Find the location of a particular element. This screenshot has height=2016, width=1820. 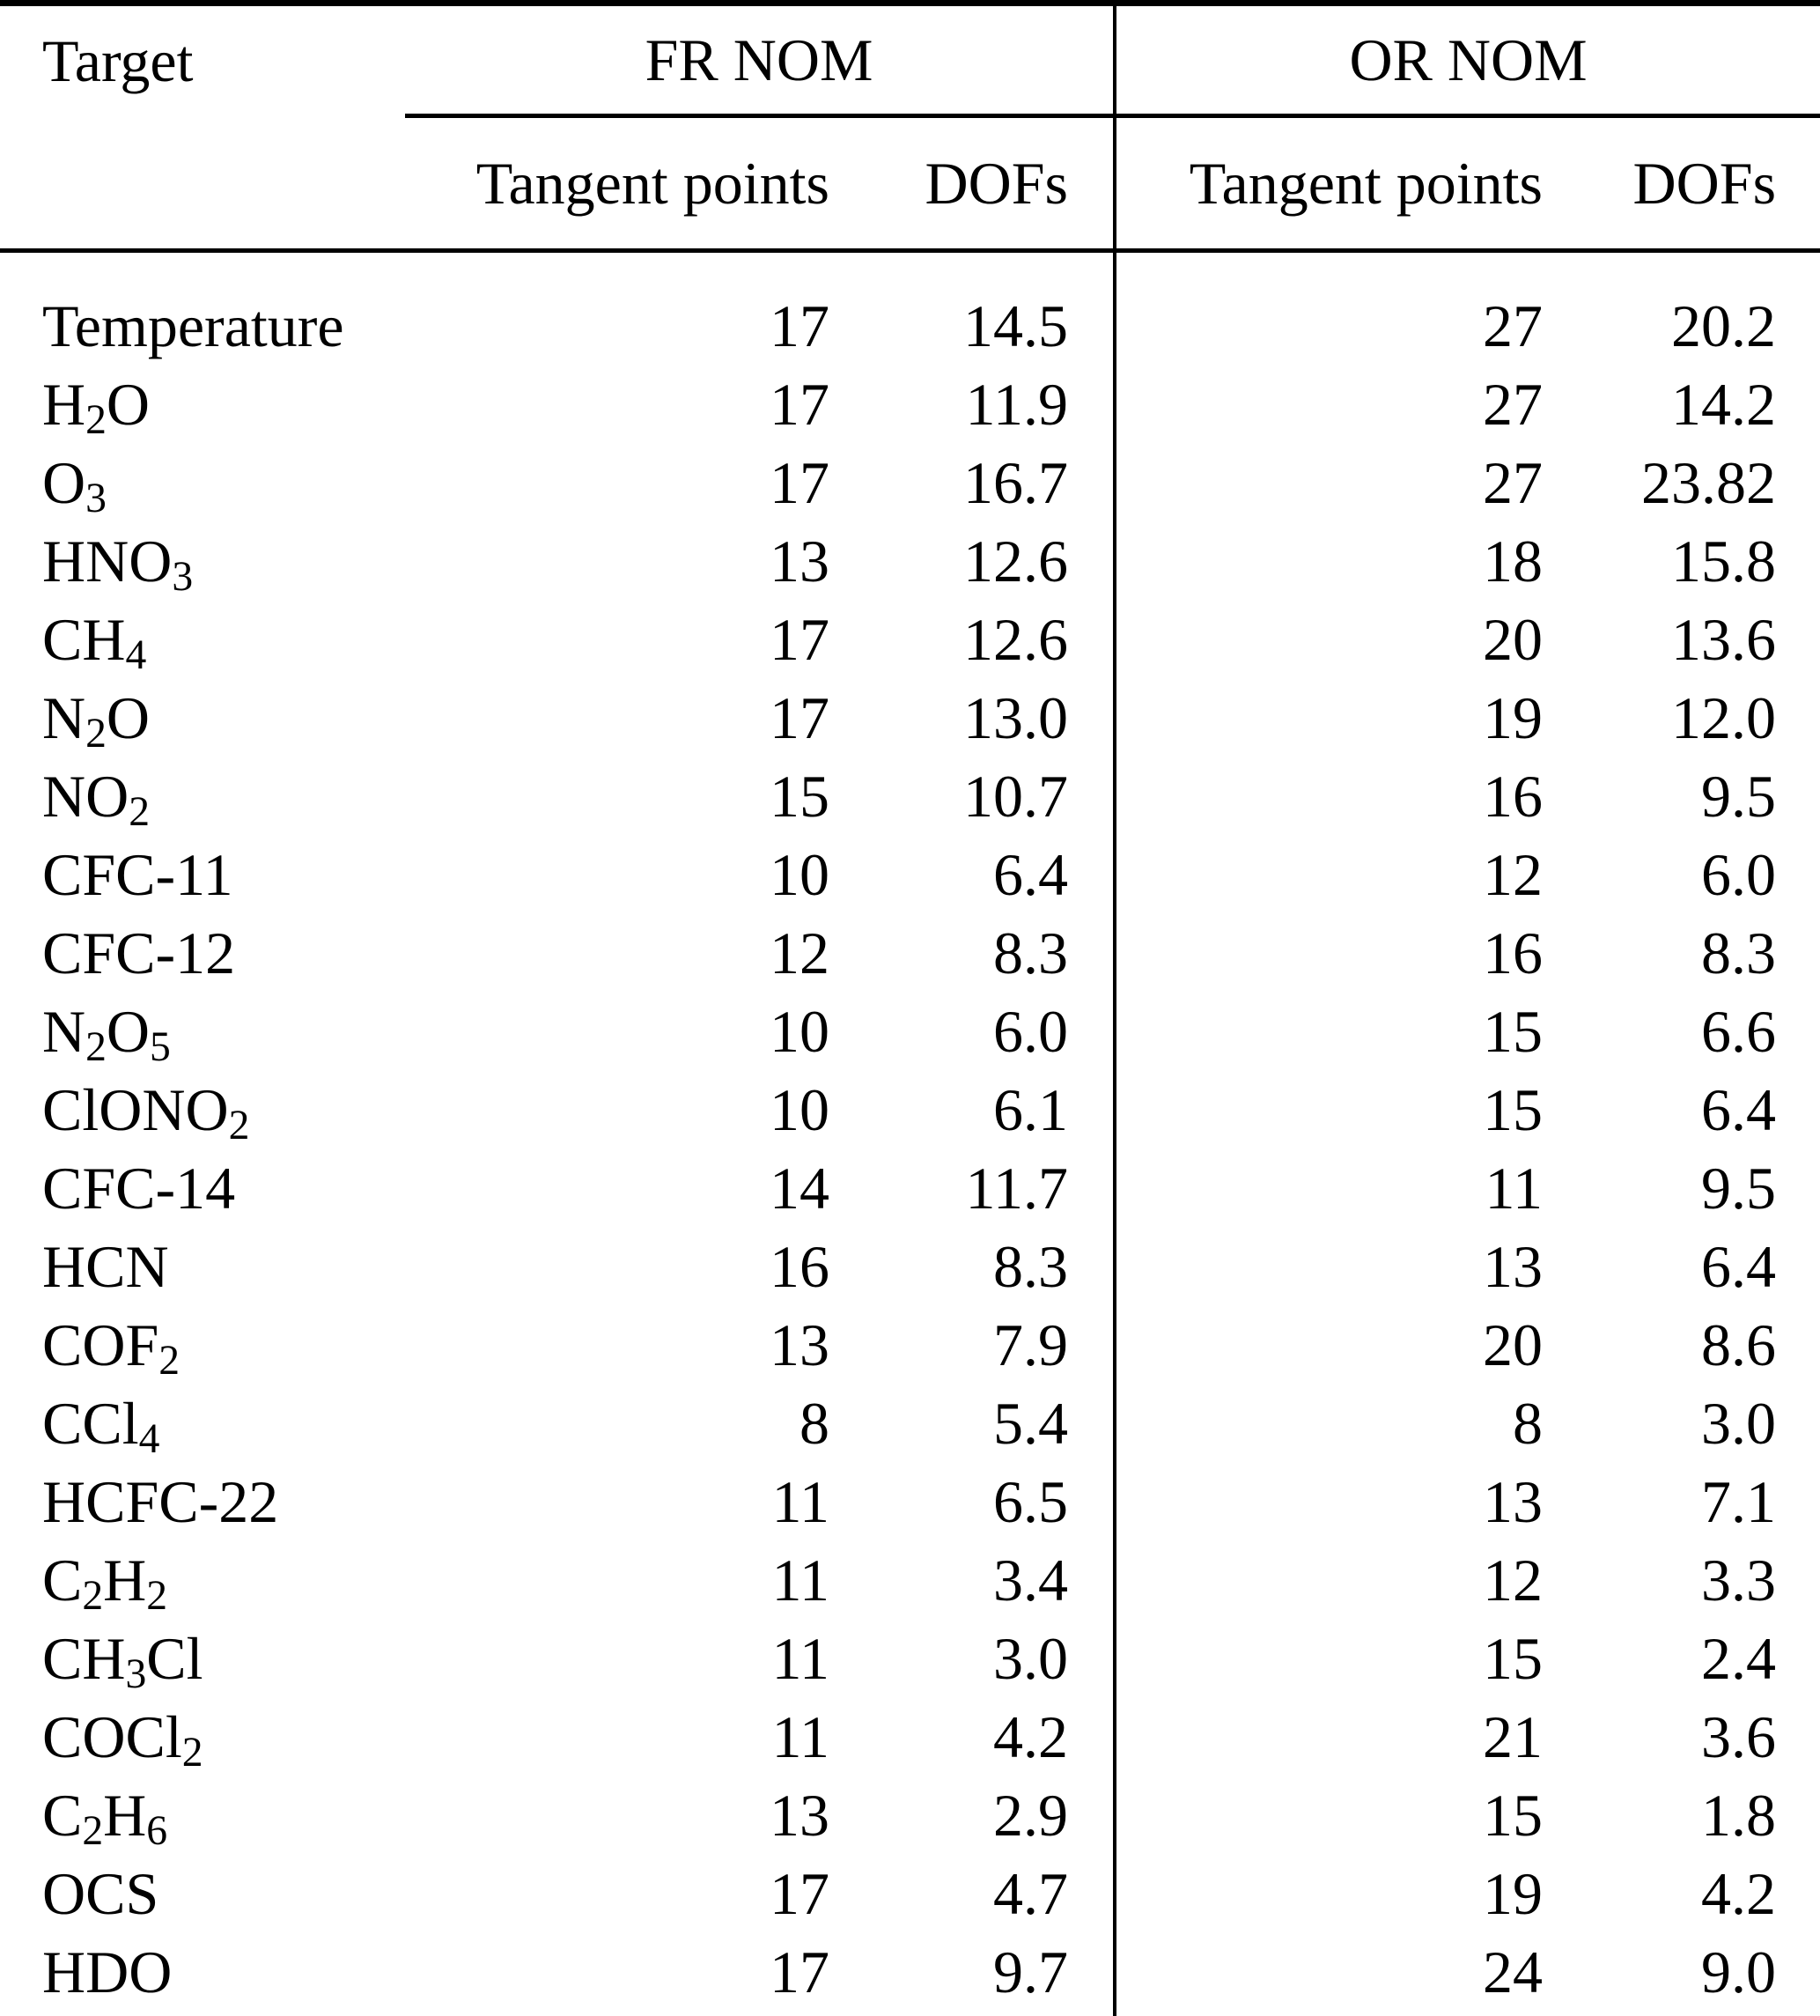

target-name-cell: ClONO2 is located at coordinates (146, 1113).